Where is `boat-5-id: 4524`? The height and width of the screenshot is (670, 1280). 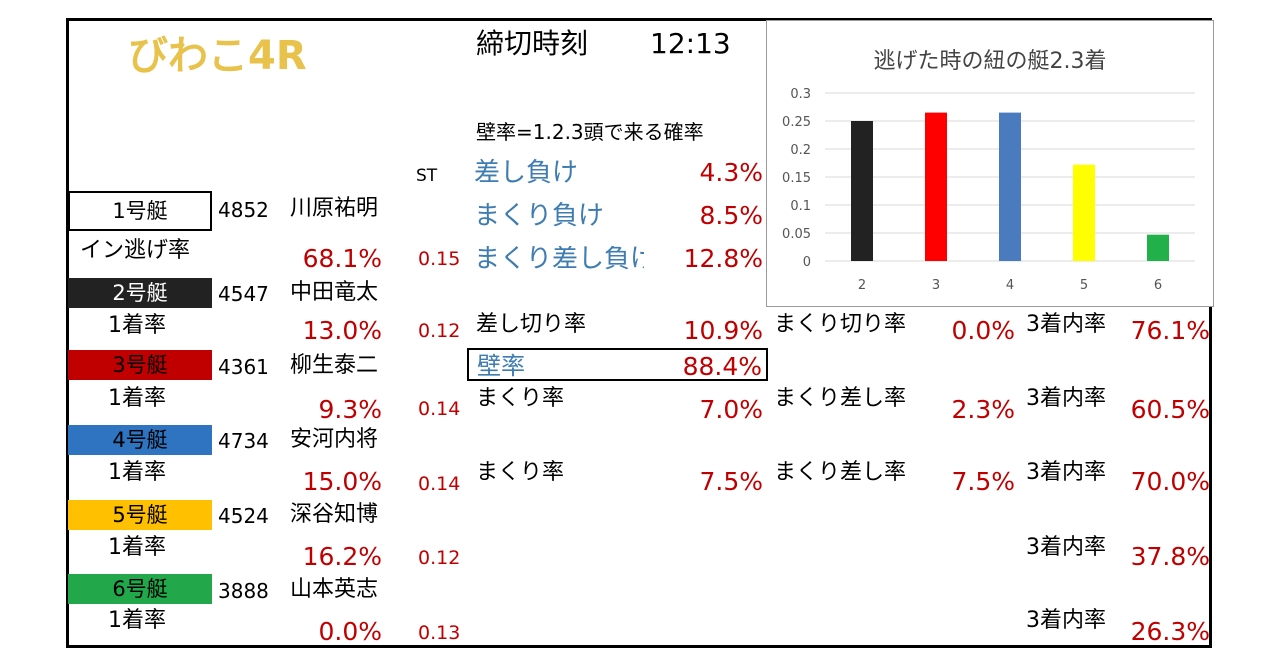 boat-5-id: 4524 is located at coordinates (243, 516).